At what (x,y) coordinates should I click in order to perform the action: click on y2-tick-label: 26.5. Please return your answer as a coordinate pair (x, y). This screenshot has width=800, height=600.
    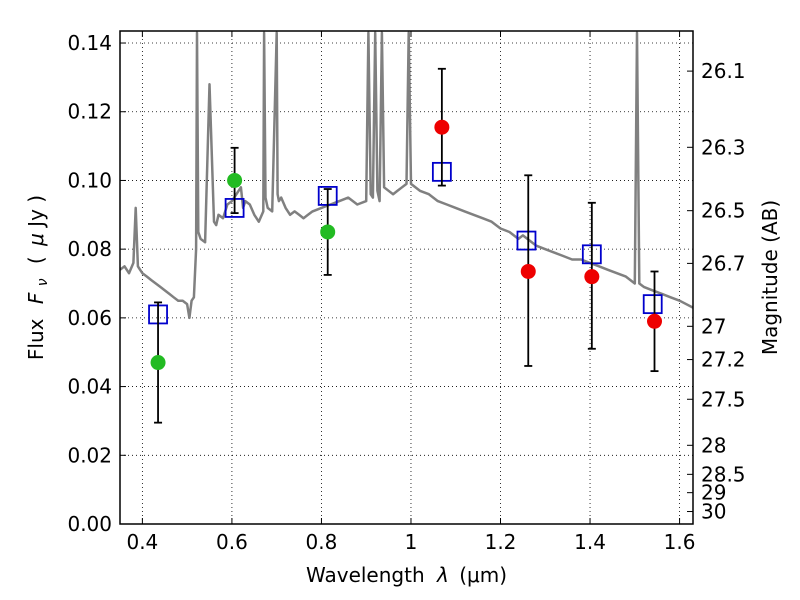
    Looking at the image, I should click on (723, 211).